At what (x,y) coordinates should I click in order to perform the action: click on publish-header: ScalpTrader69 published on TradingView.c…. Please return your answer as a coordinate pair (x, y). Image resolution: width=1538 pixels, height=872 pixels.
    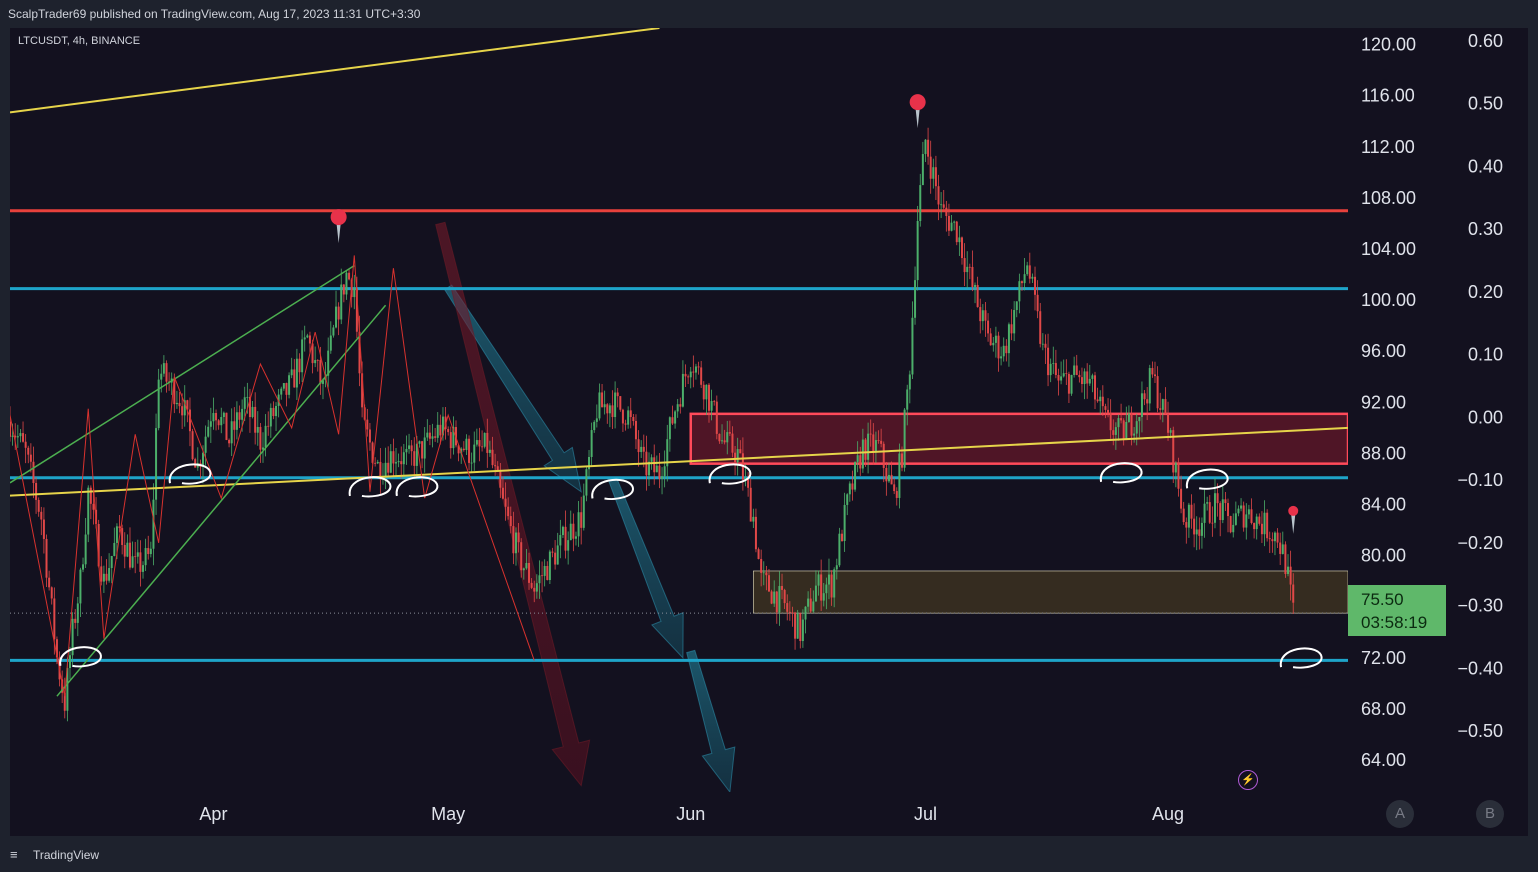
    Looking at the image, I should click on (769, 14).